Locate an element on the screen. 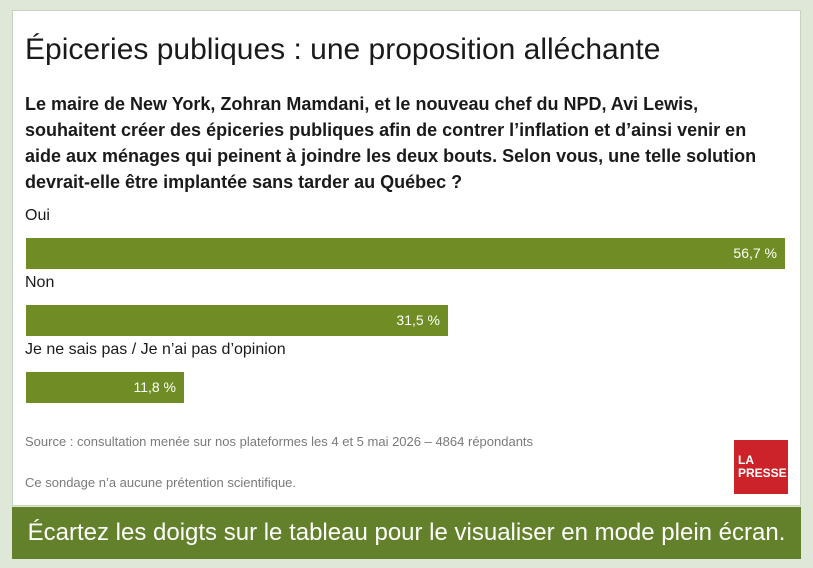 The height and width of the screenshot is (568, 813). option-bar: 56,7 % is located at coordinates (405, 253).